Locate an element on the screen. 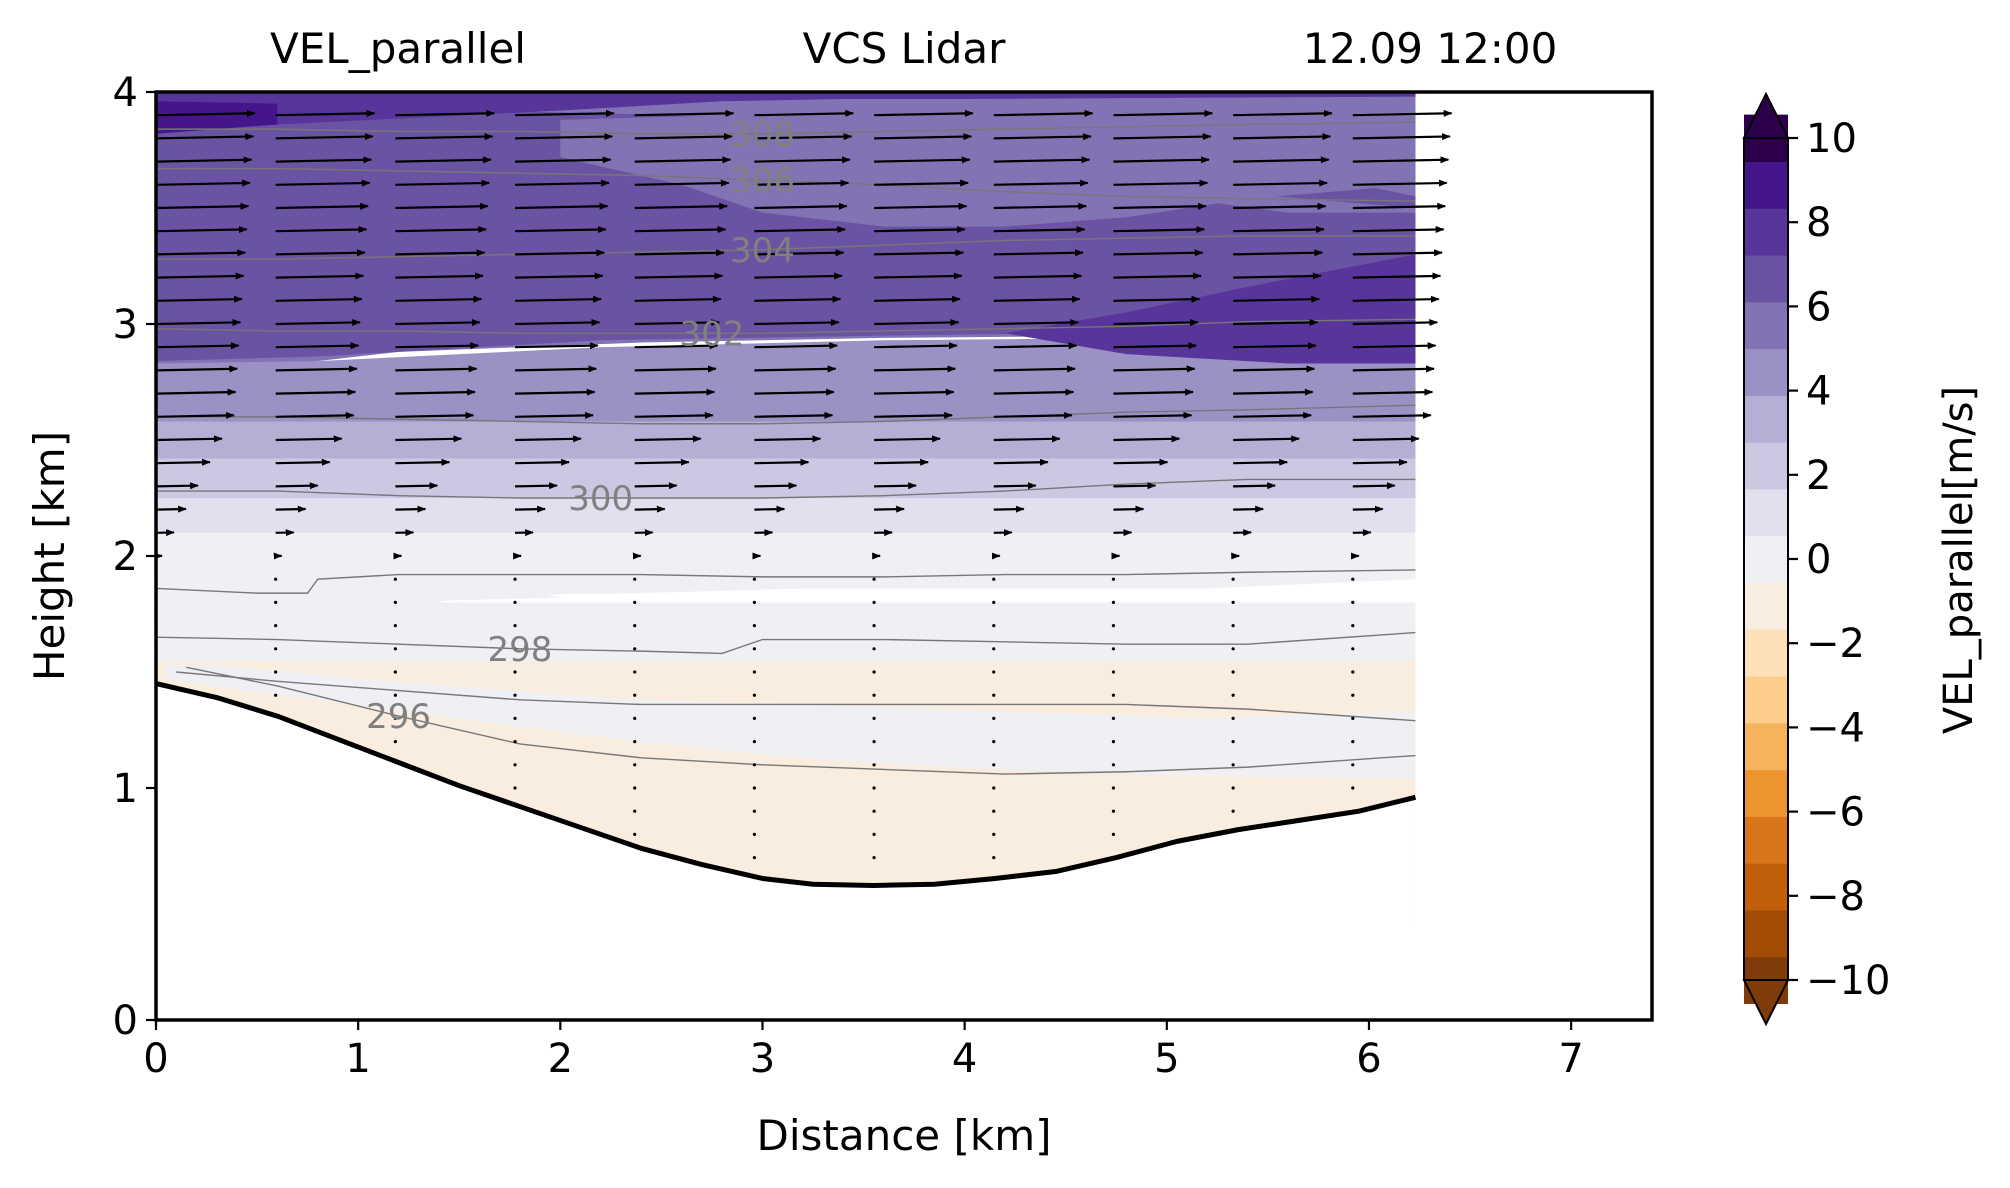  title-left: VEL_parallel is located at coordinates (398, 48).